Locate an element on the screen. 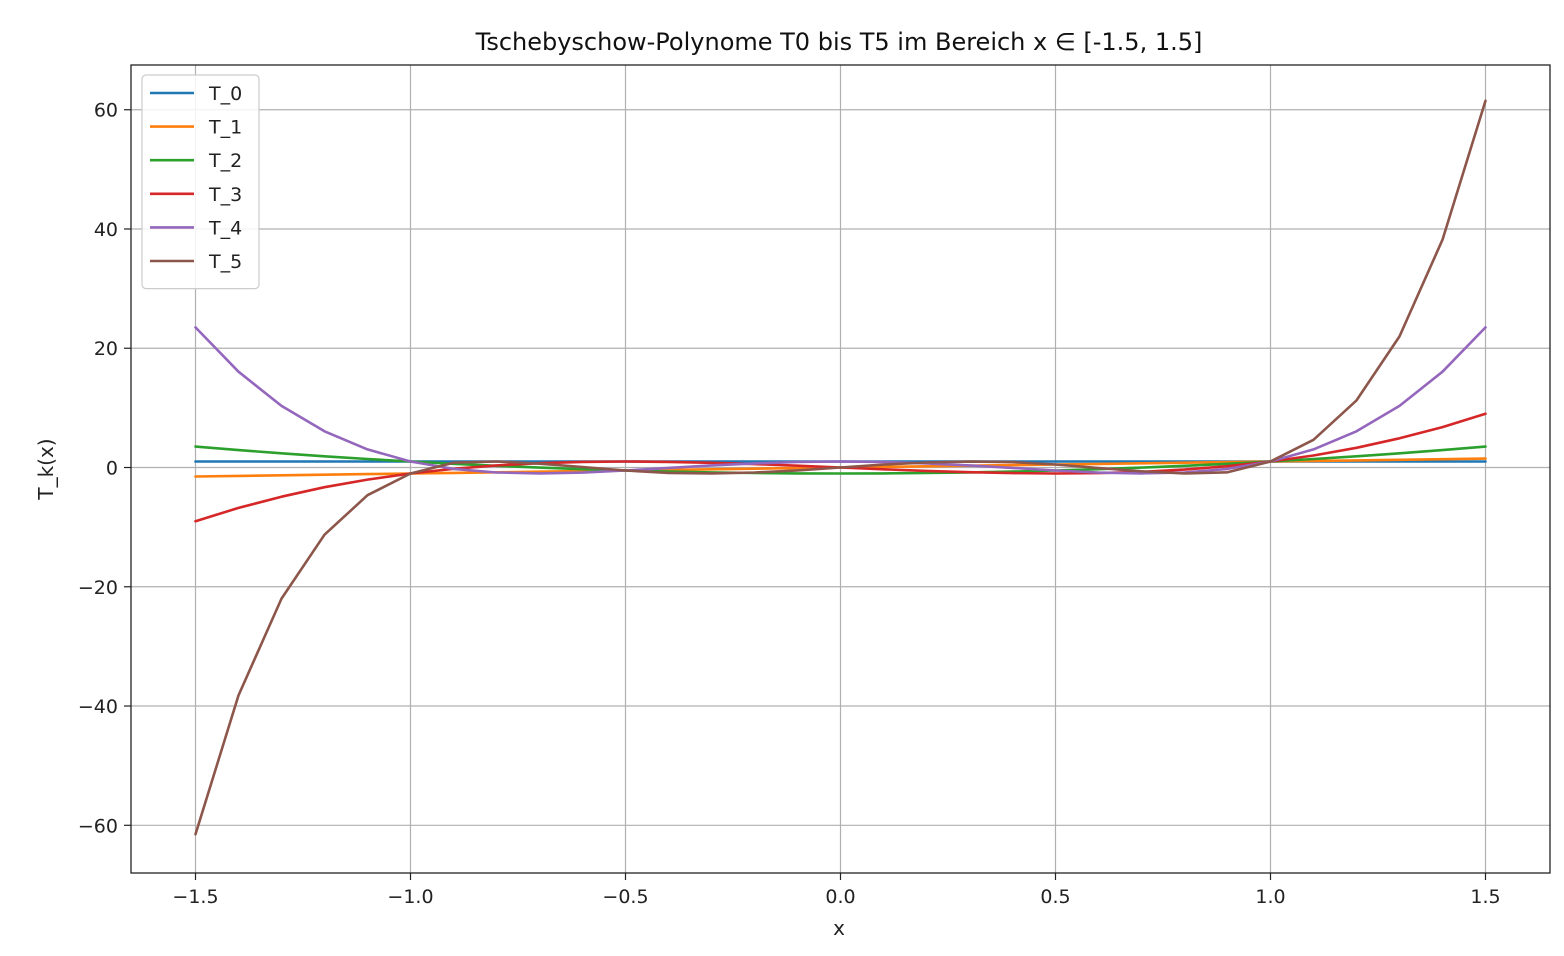  x-tick-label: 0.0 is located at coordinates (840, 897).